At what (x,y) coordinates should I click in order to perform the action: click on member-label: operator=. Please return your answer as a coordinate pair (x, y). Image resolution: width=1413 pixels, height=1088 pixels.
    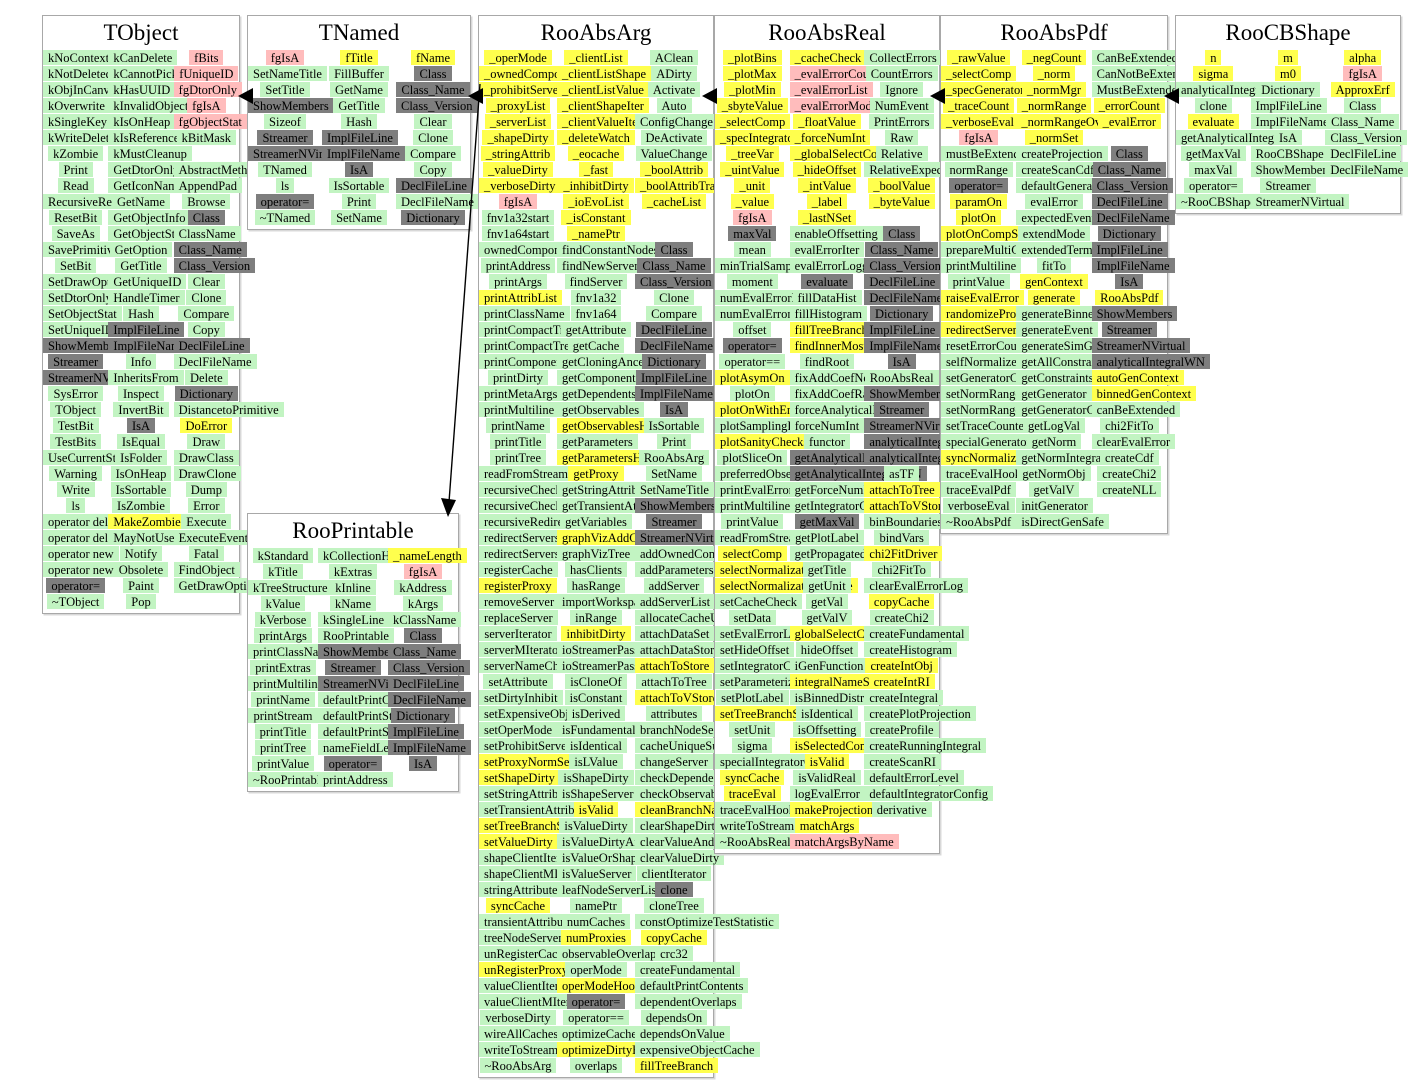
    Looking at the image, I should click on (353, 763).